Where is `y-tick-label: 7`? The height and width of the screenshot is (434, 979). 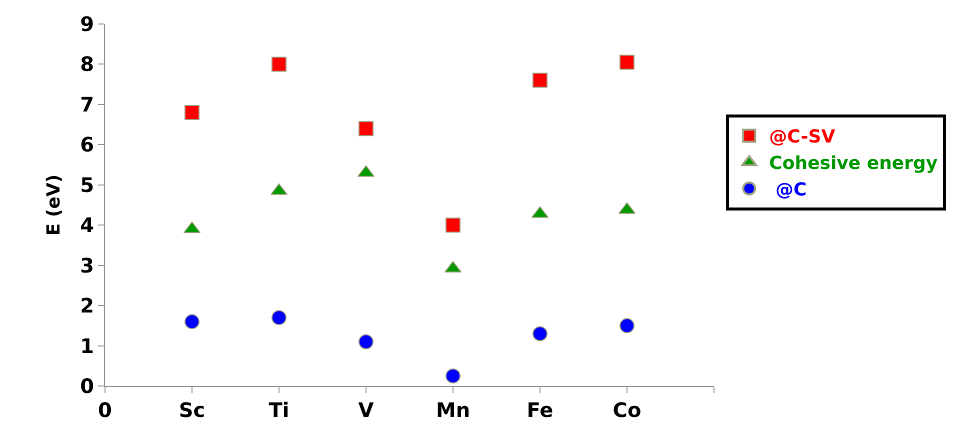
y-tick-label: 7 is located at coordinates (87, 104).